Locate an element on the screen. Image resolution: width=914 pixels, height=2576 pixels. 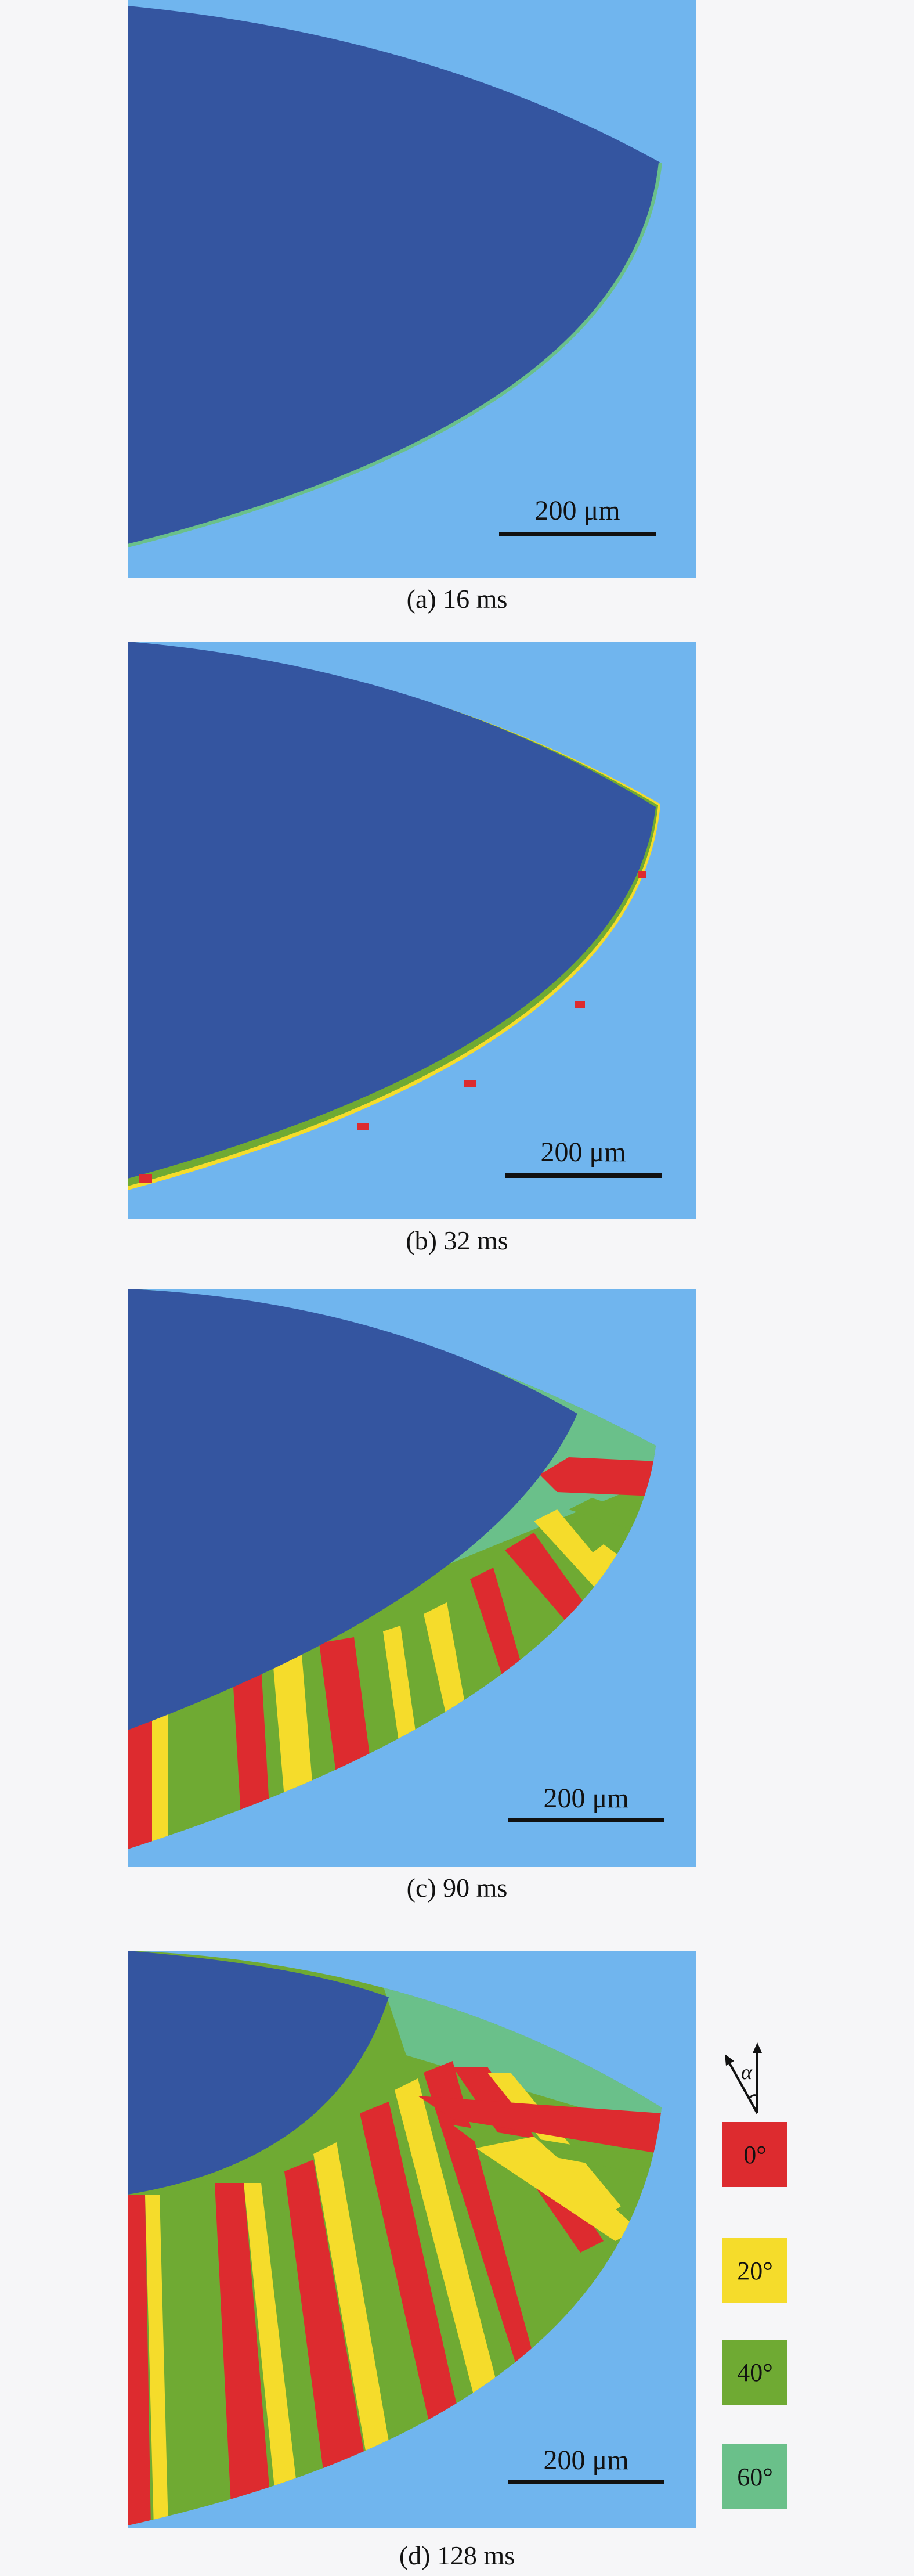
legend-swatch-20: 20° is located at coordinates (754, 2270).